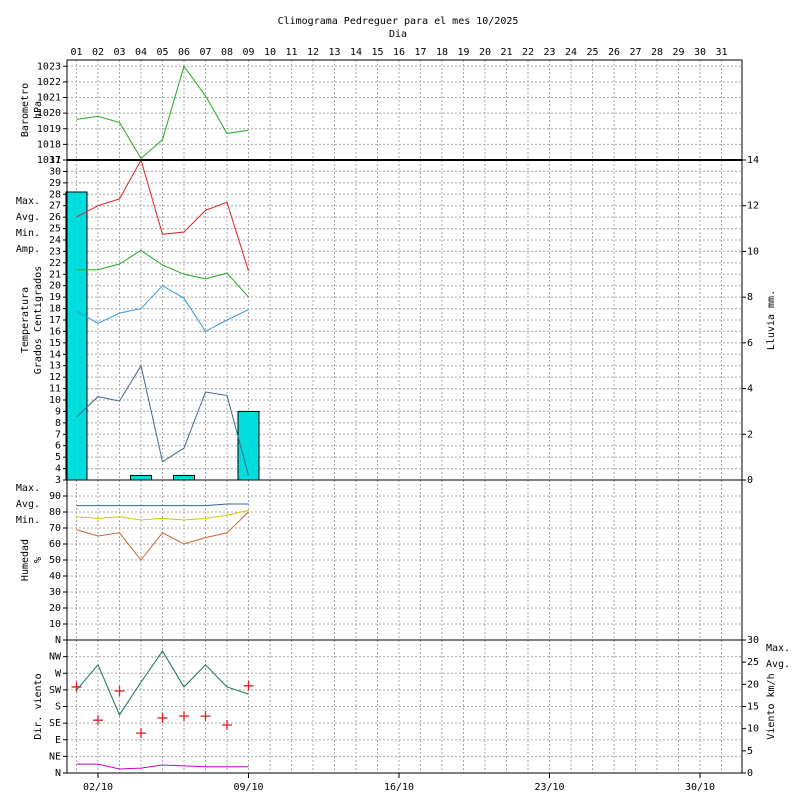 This screenshot has height=800, width=800. What do you see at coordinates (55, 309) in the screenshot?
I see `y-tick-label: 18` at bounding box center [55, 309].